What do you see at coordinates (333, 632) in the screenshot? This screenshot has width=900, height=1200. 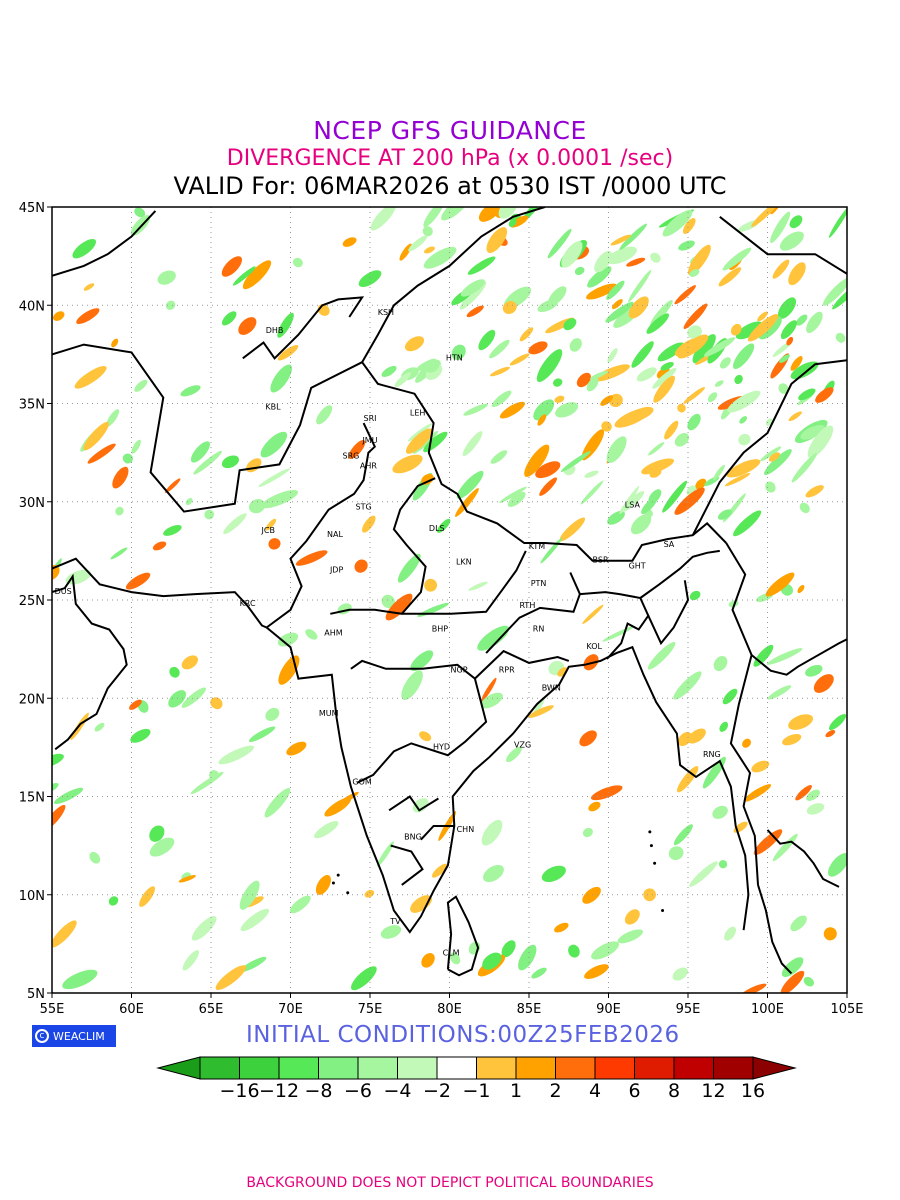 I see `station-label: AHM` at bounding box center [333, 632].